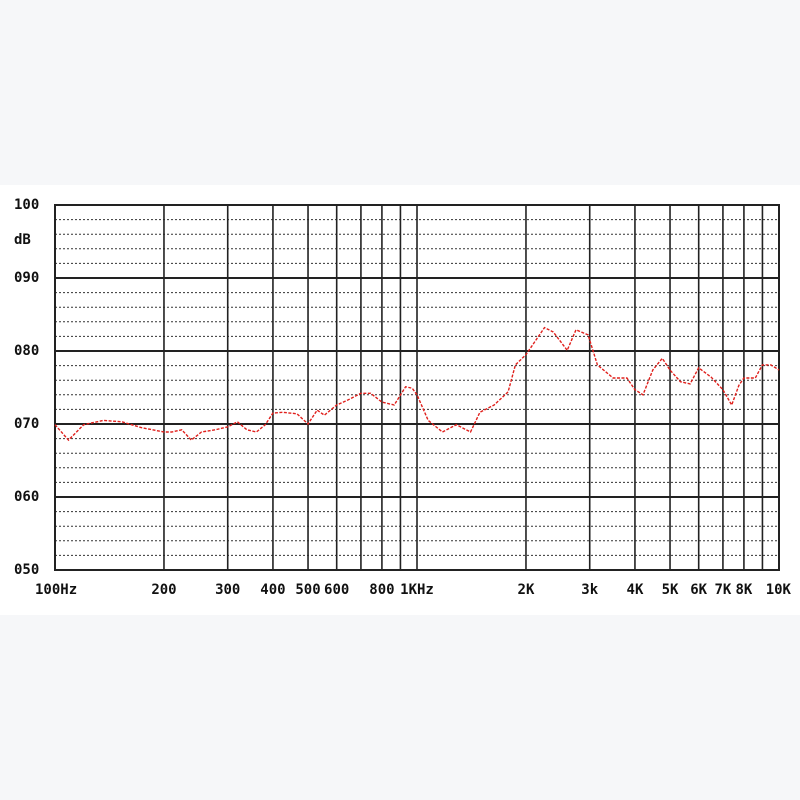 The width and height of the screenshot is (800, 800). What do you see at coordinates (417, 384) in the screenshot?
I see `response-line` at bounding box center [417, 384].